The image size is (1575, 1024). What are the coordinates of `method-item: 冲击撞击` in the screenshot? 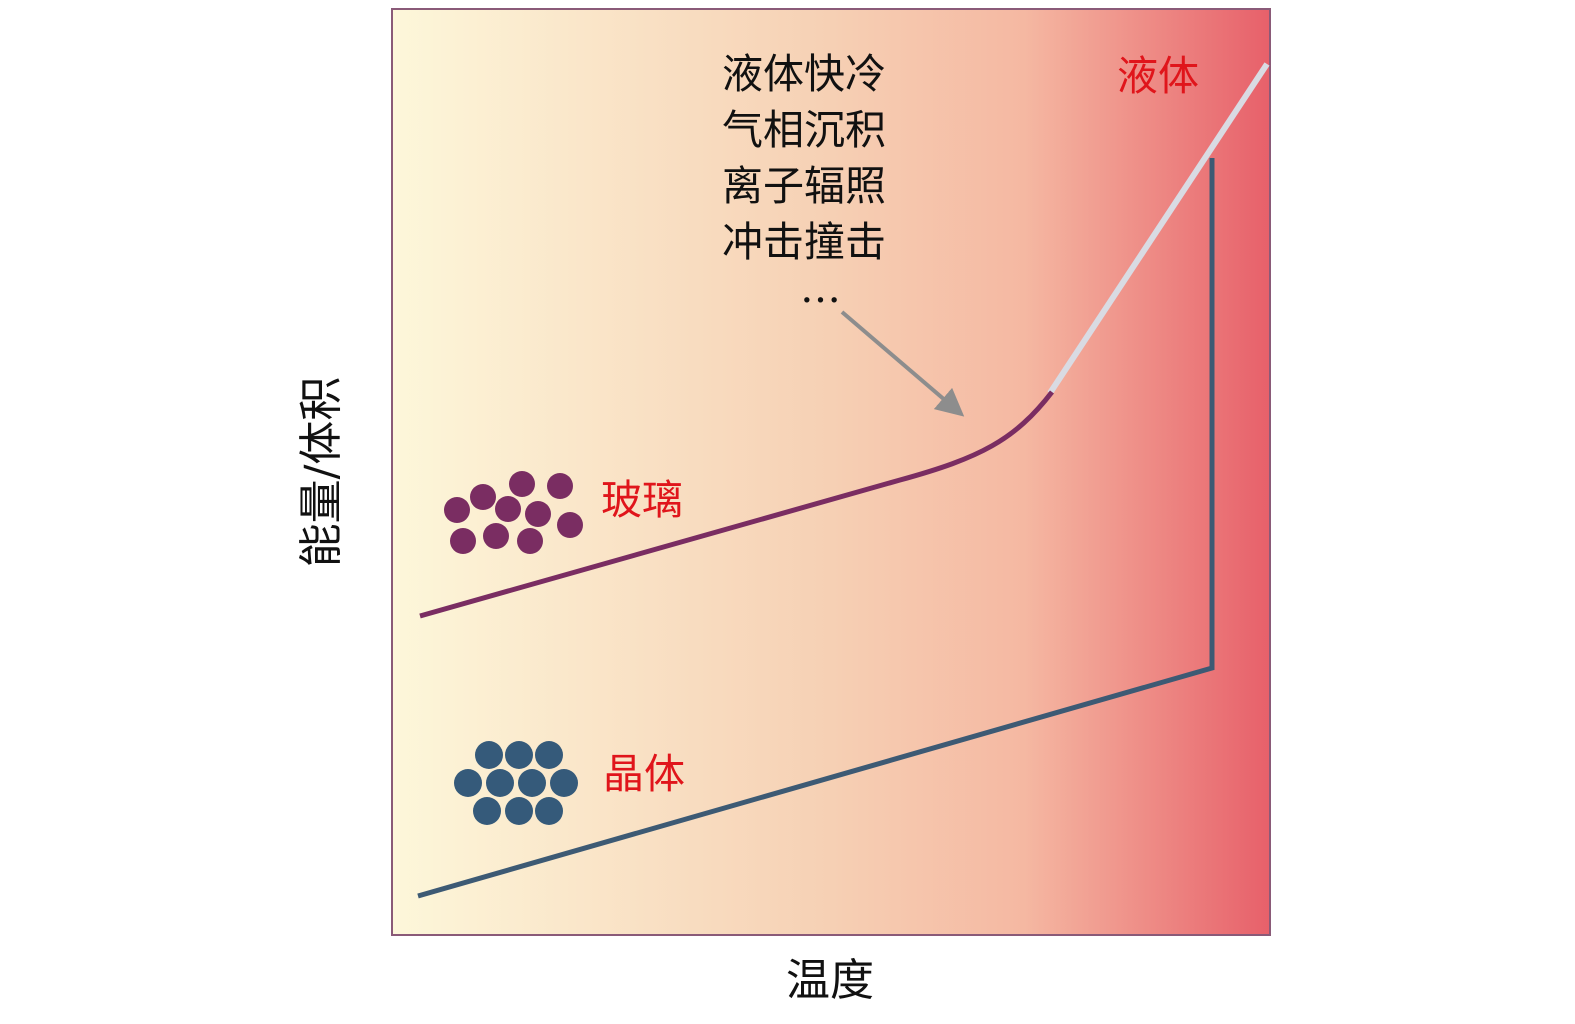 It's located at (804, 242).